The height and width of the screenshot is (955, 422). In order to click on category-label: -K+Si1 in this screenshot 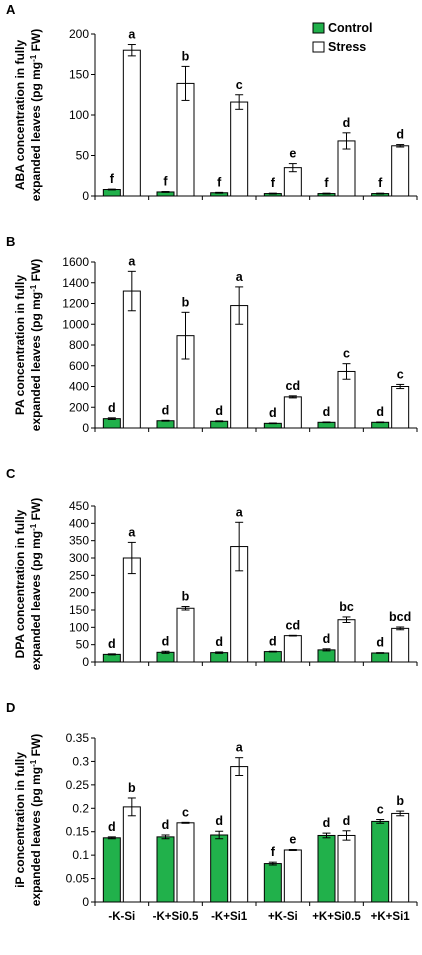, I will do `click(229, 917)`.